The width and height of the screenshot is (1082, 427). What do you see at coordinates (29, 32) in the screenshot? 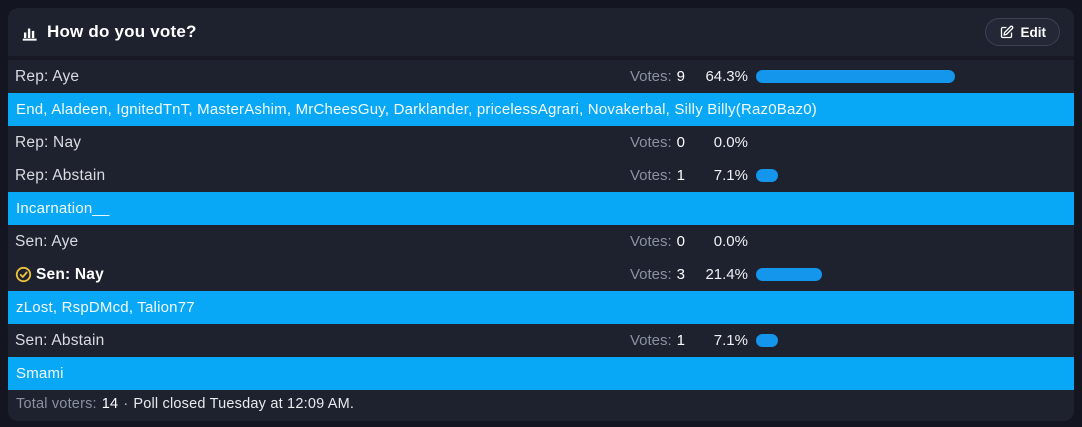
I see `bar-chart-icon` at bounding box center [29, 32].